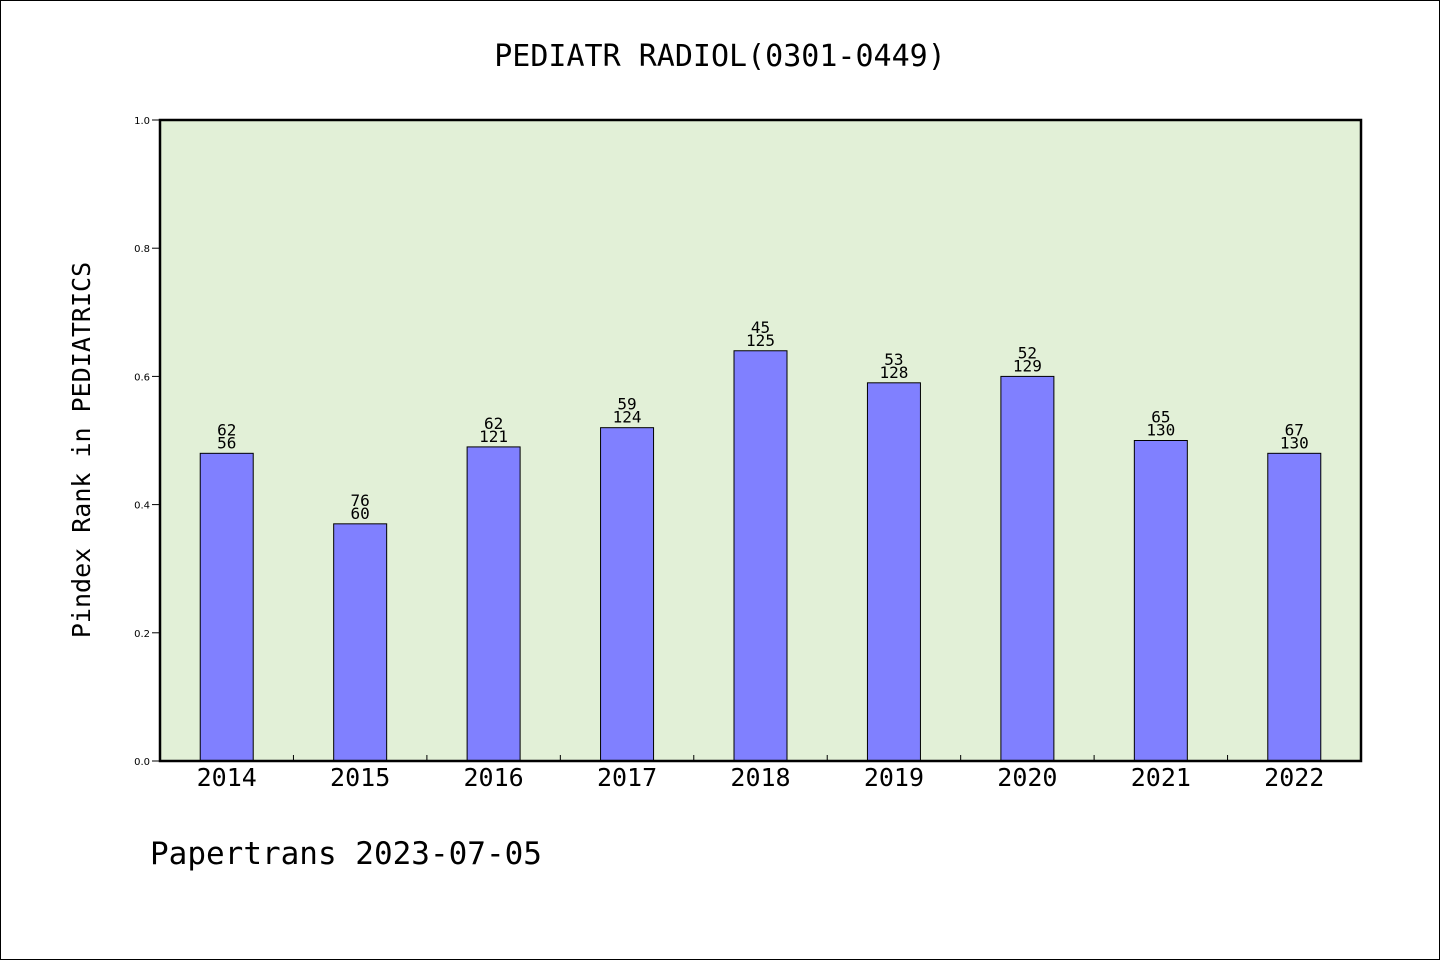 This screenshot has height=960, width=1440. Describe the element at coordinates (1027, 568) in the screenshot. I see `bar-2020` at that location.